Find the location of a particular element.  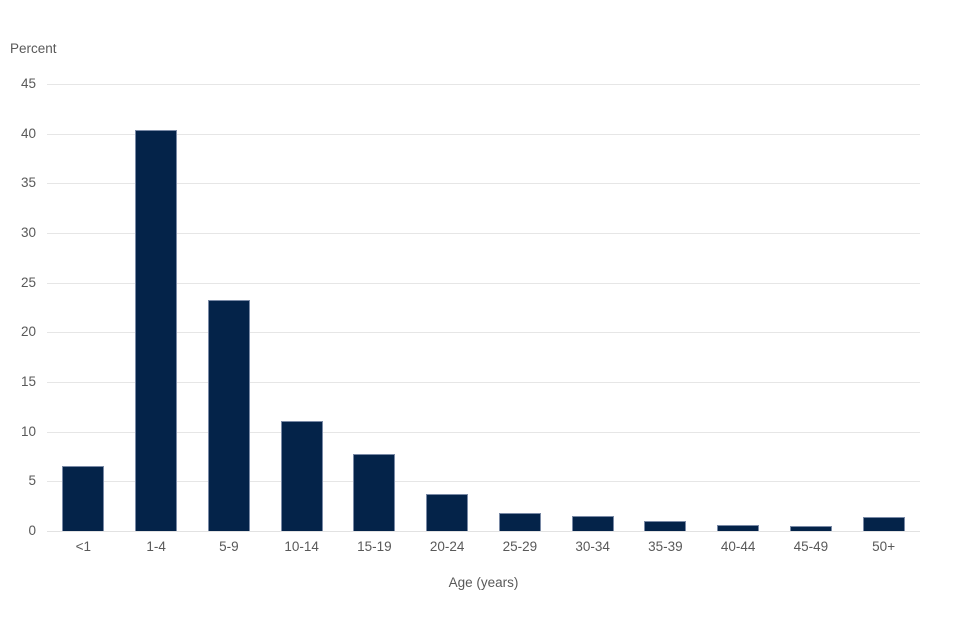

x-tick-label: 1-4 is located at coordinates (156, 546).